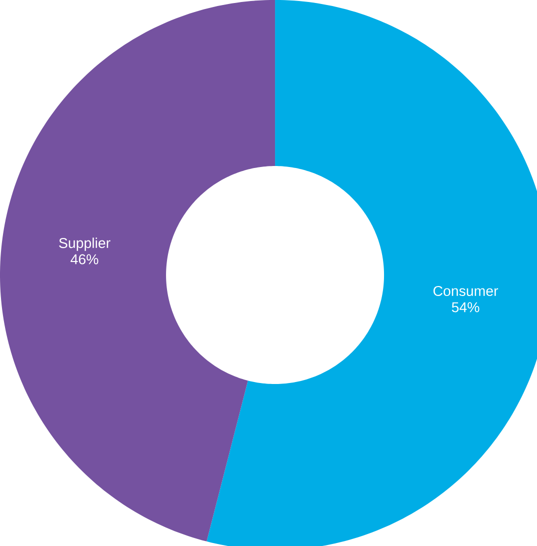  What do you see at coordinates (84, 244) in the screenshot?
I see `slice-label: Supplier` at bounding box center [84, 244].